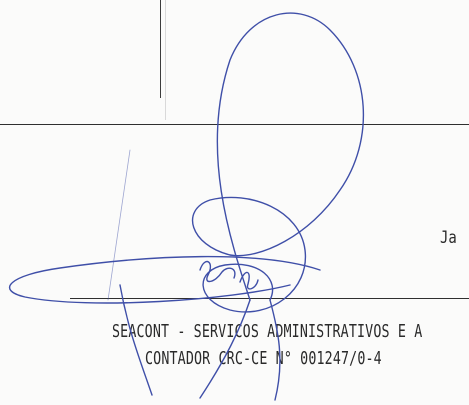 The height and width of the screenshot is (405, 469). I want to click on truncated-side-text: Ja, so click(448, 238).